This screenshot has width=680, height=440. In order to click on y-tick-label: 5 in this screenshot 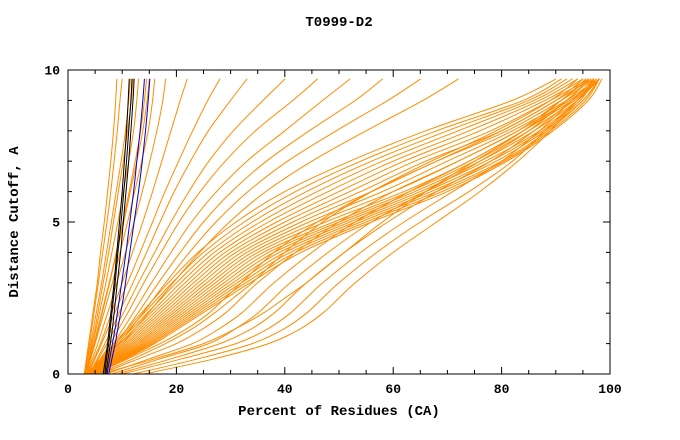, I will do `click(56, 223)`.